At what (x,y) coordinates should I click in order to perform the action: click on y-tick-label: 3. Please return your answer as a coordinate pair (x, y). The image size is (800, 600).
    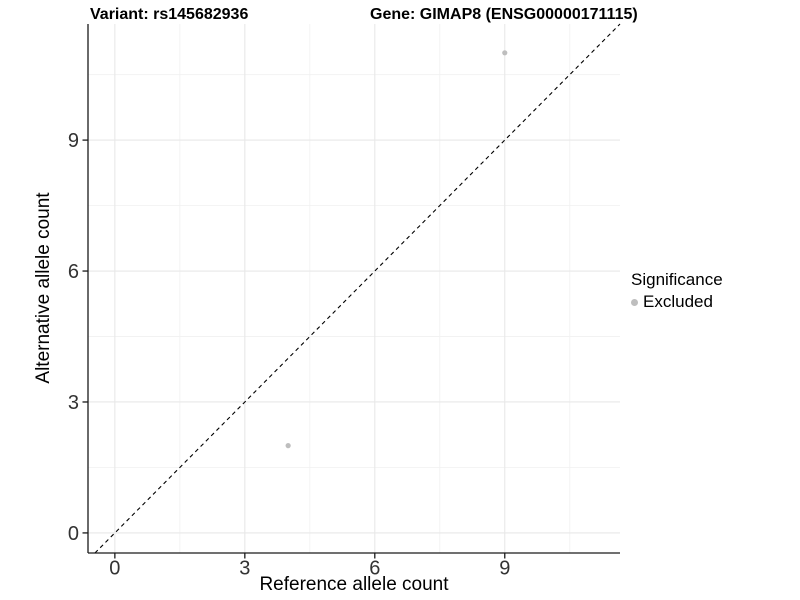
    Looking at the image, I should click on (73, 403).